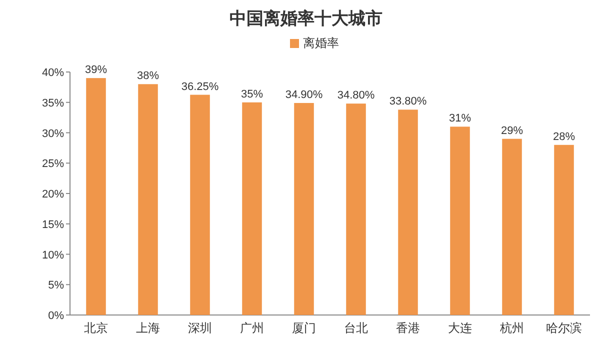 This screenshot has height=355, width=612. Describe the element at coordinates (148, 328) in the screenshot. I see `x-tick-label: 上海` at that location.